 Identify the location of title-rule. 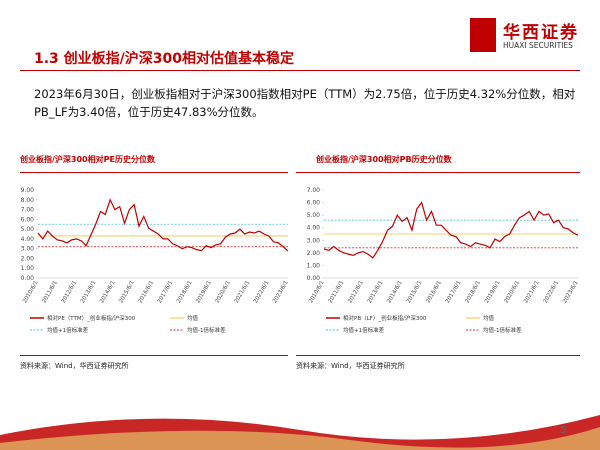
(300, 70).